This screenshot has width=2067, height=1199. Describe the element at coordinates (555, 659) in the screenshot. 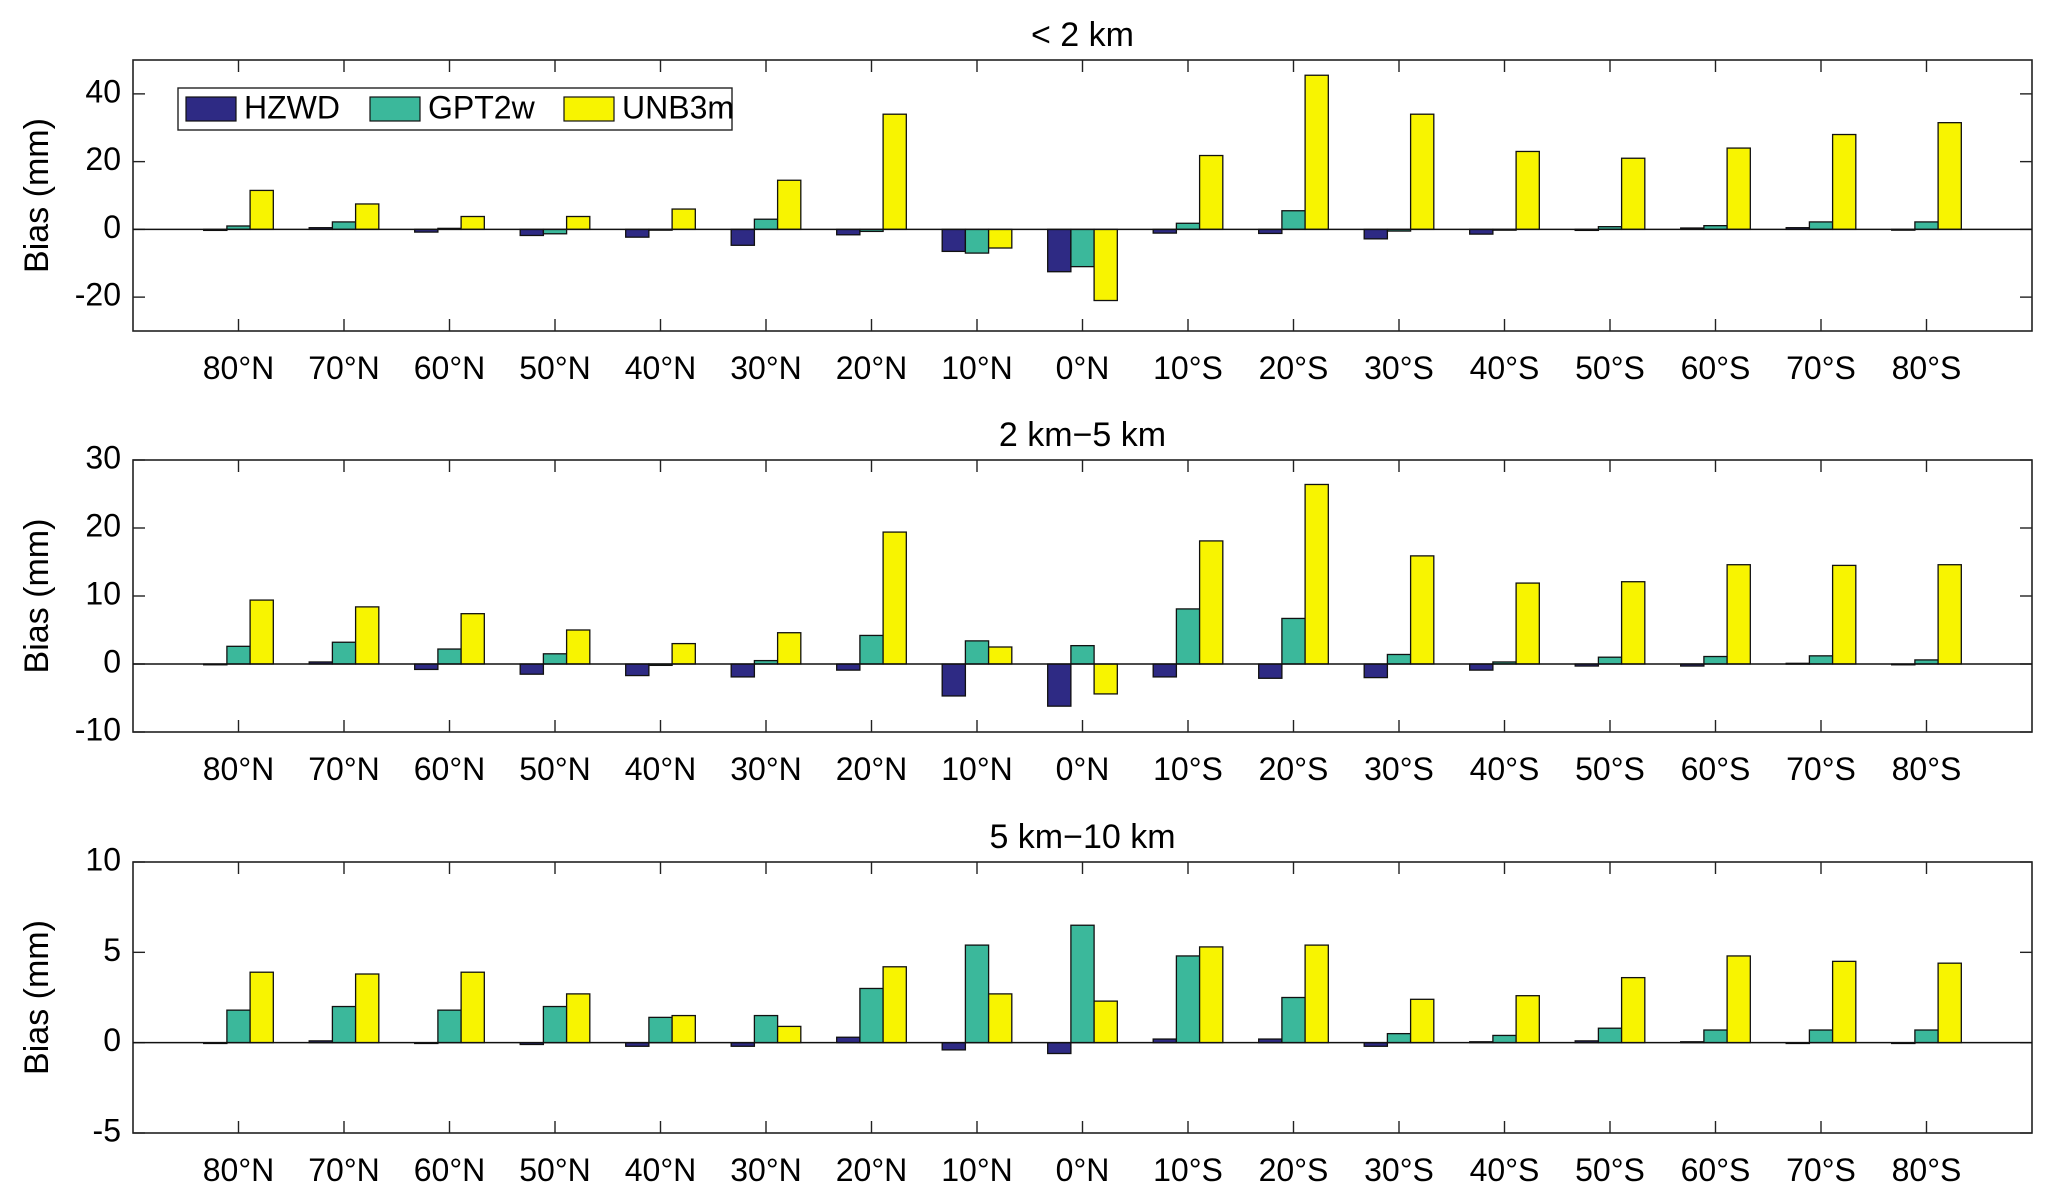

I see `bar-gpt2w-50°N` at that location.